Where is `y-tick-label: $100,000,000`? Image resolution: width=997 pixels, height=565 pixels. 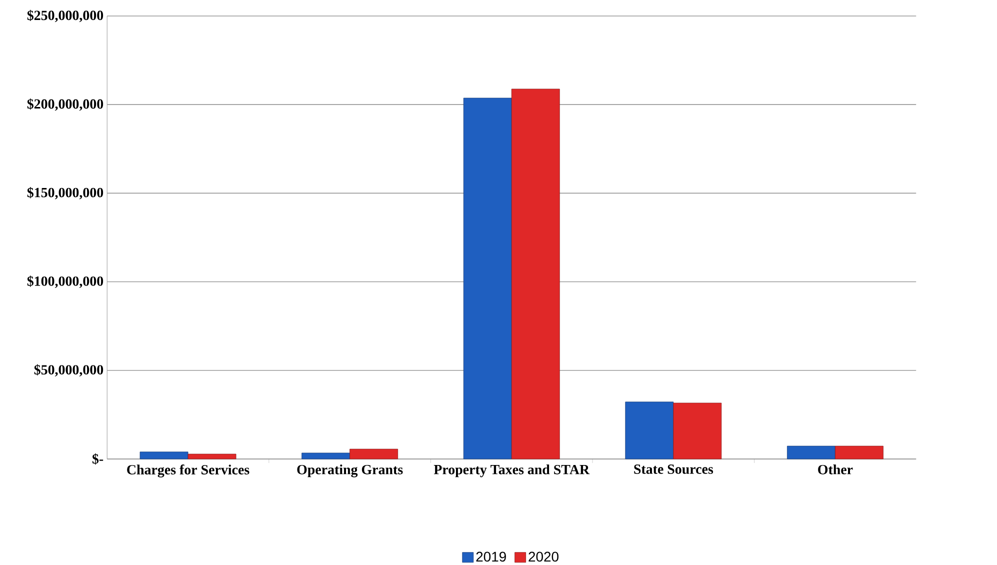
y-tick-label: $100,000,000 is located at coordinates (65, 282).